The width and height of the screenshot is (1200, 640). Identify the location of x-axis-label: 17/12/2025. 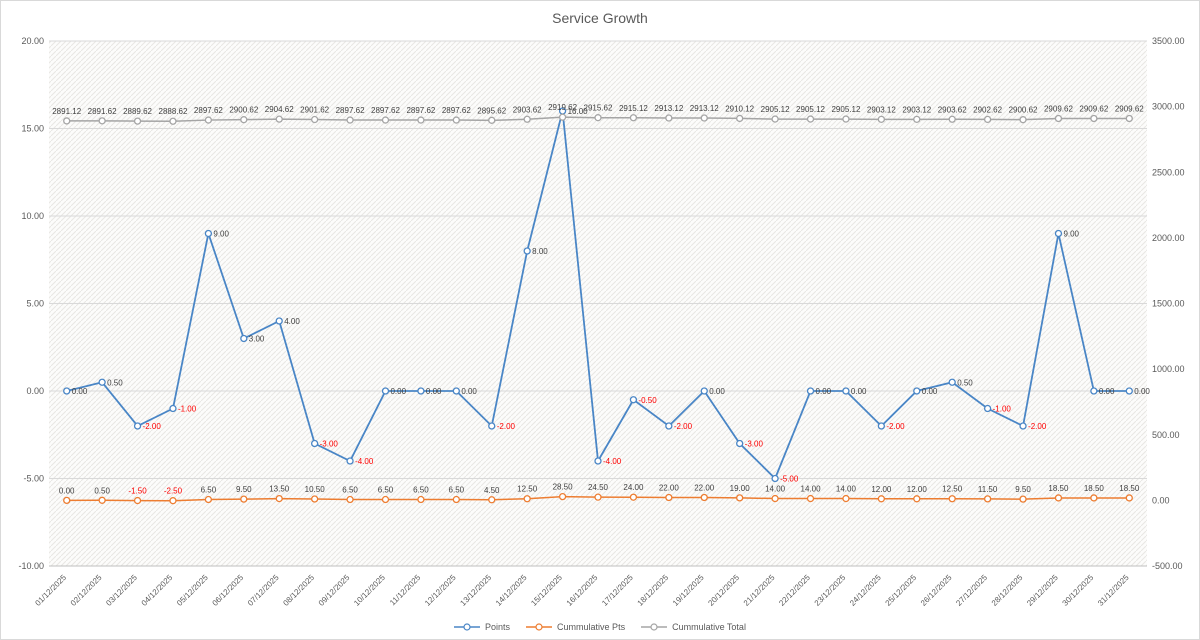
(617, 590).